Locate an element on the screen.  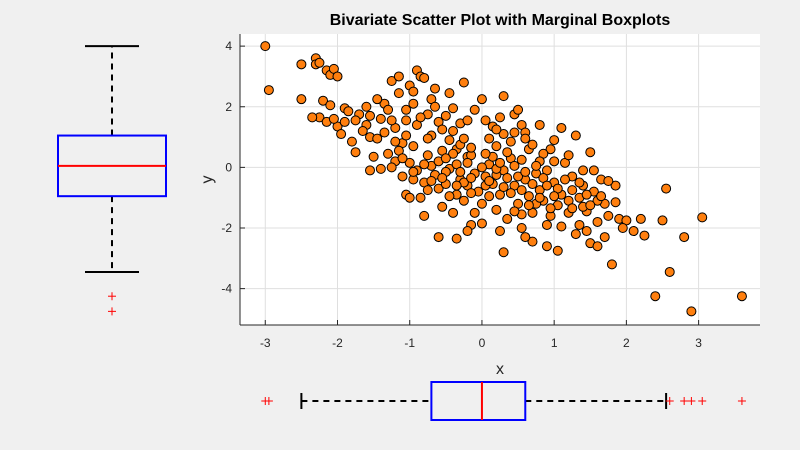
x-tick-label: 1 is located at coordinates (554, 343).